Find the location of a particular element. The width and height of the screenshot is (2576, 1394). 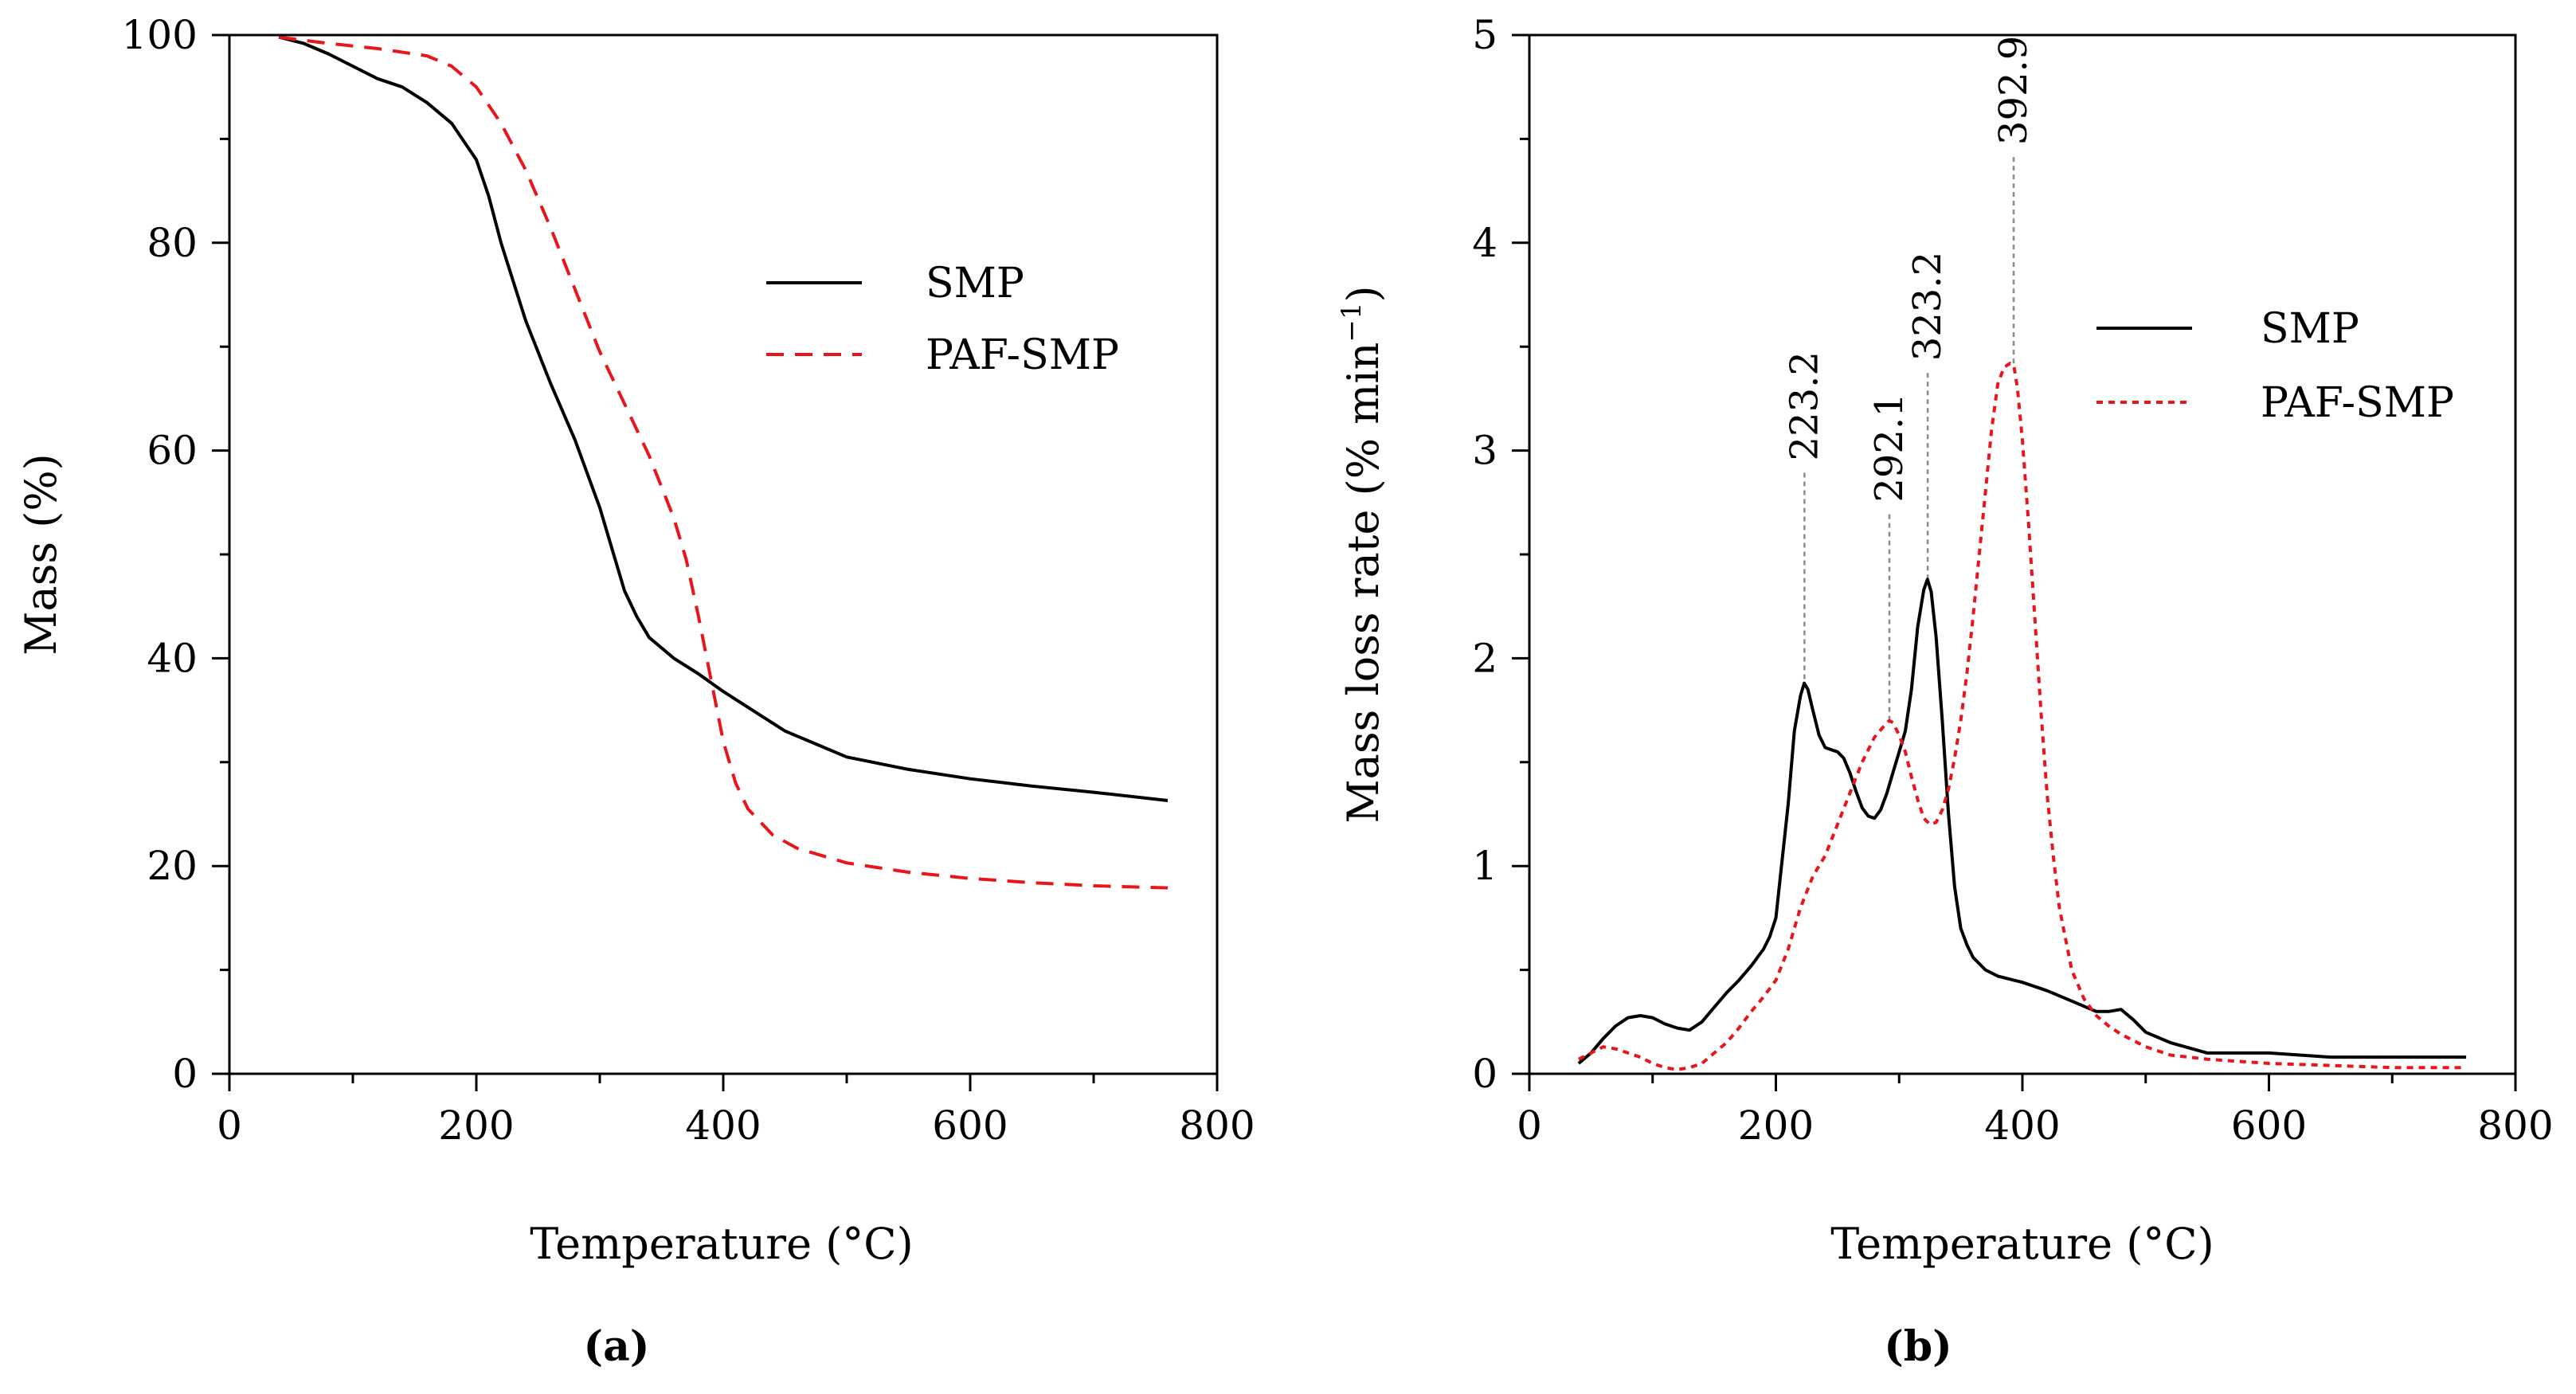

panel-a-legend: SMP PAF-SMP is located at coordinates (942, 319).